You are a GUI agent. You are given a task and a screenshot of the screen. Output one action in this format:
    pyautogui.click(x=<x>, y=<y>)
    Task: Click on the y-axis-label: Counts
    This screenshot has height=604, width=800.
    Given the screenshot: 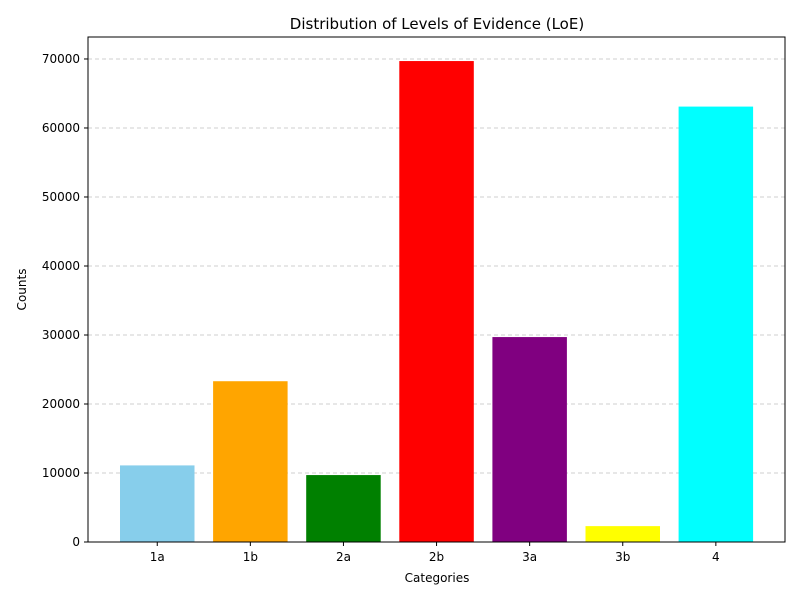 What is the action you would take?
    pyautogui.click(x=22, y=290)
    